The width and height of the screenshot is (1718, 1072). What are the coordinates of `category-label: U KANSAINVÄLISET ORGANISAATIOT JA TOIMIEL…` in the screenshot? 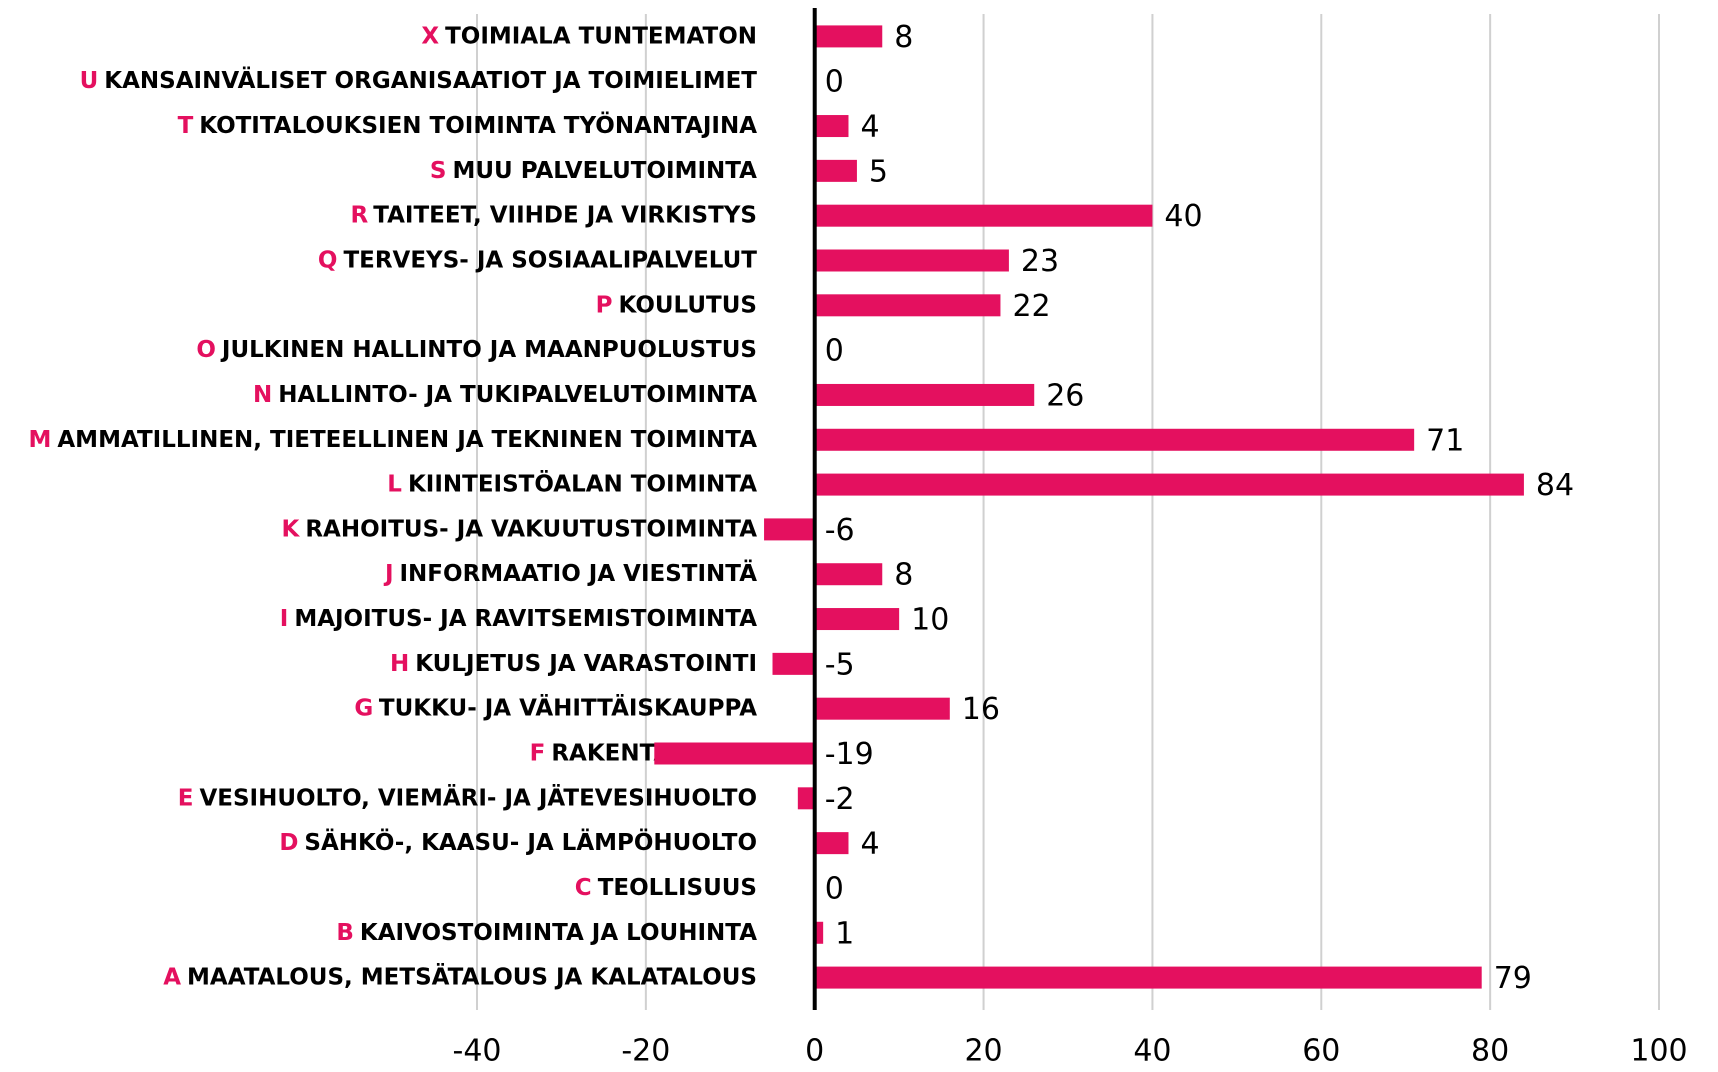 It's located at (419, 80).